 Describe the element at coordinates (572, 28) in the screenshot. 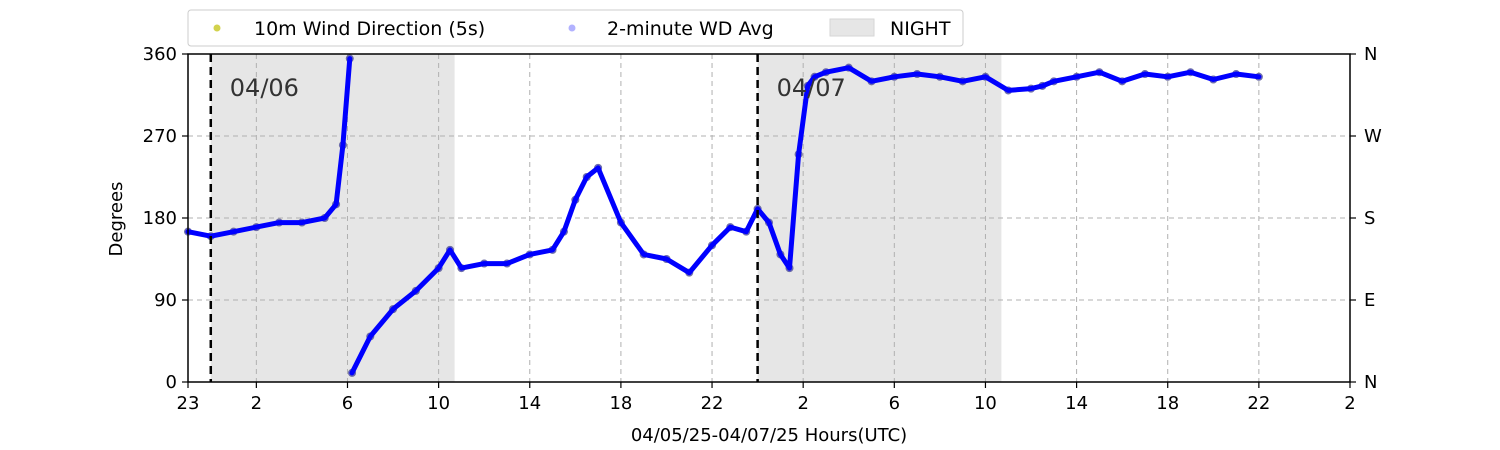

I see `legend-wd-avg-marker` at that location.